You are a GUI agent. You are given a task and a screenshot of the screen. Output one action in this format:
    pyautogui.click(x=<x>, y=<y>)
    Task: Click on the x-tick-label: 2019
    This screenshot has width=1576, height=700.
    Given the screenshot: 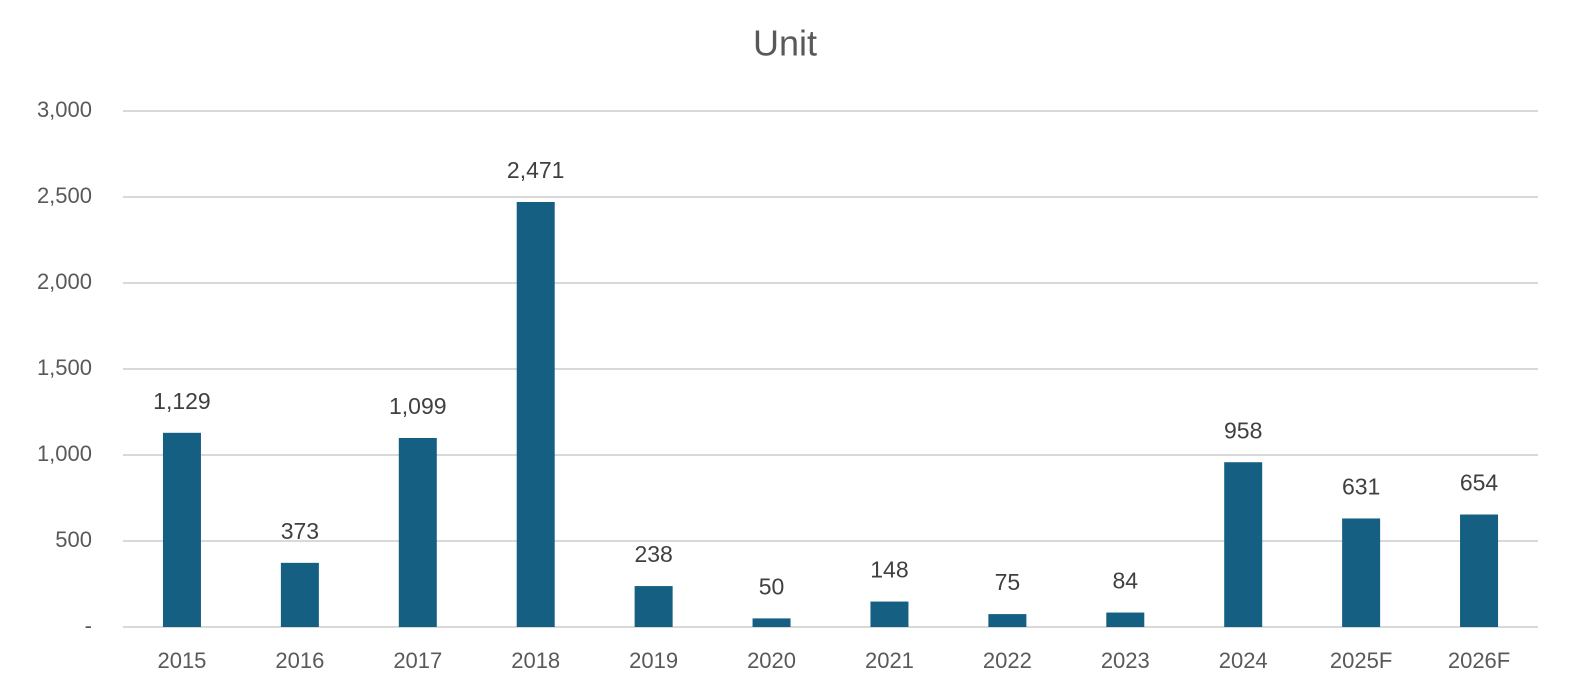 What is the action you would take?
    pyautogui.click(x=653, y=660)
    